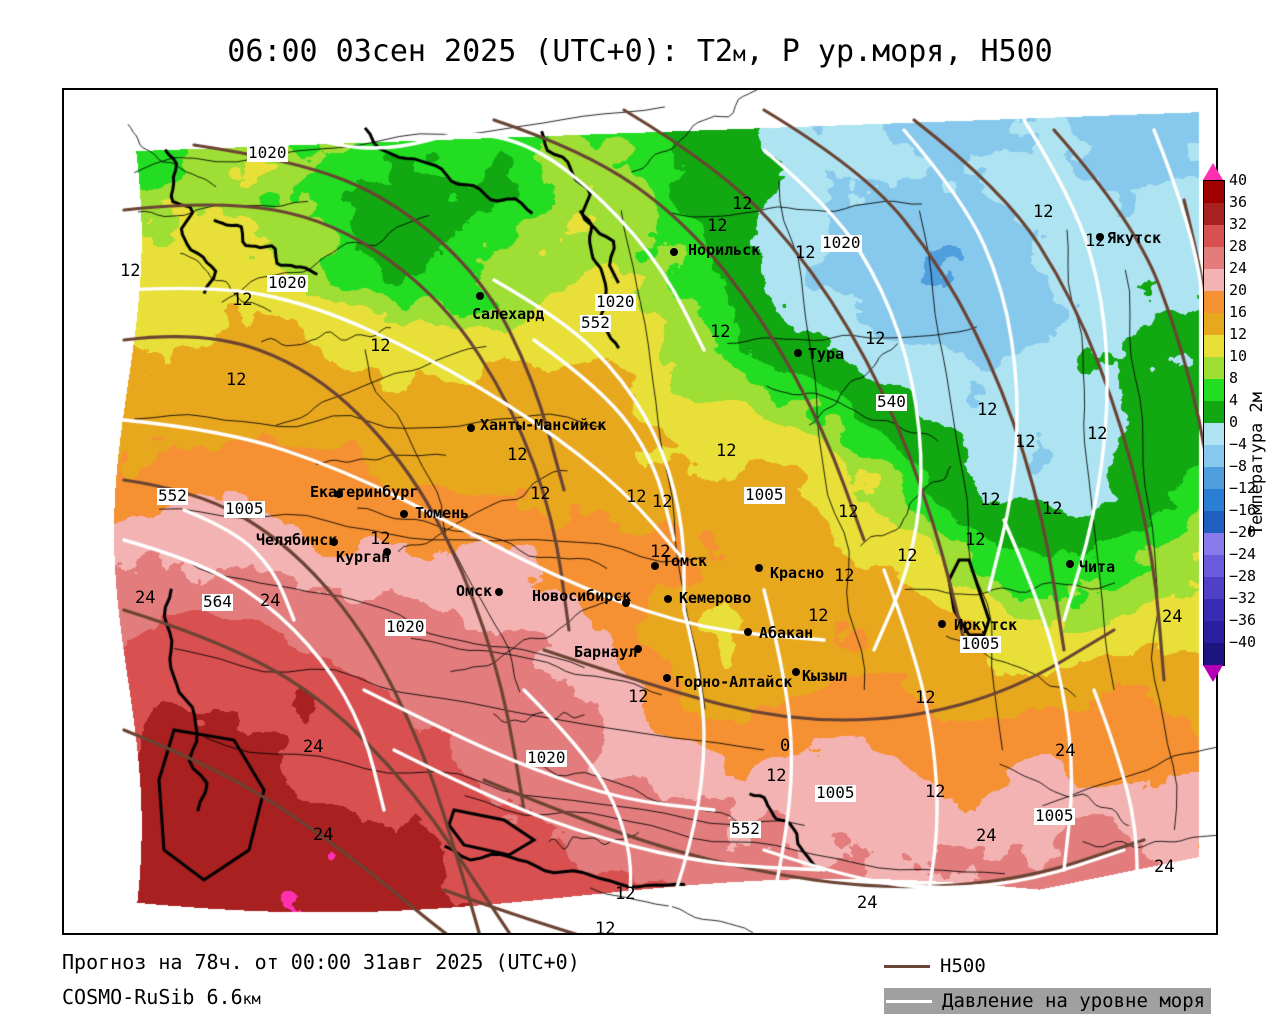 The image size is (1280, 1024). I want to click on h500-contour-label: 564, so click(217, 601).